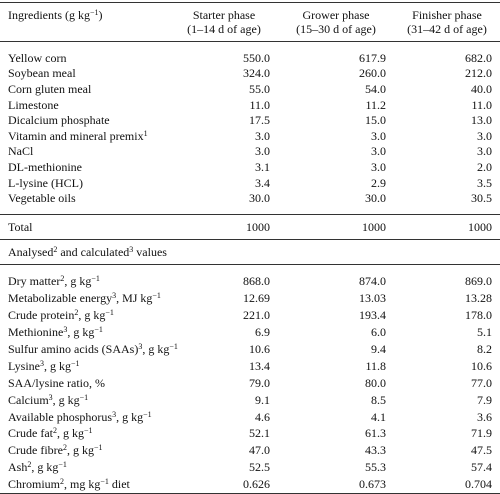  What do you see at coordinates (256, 298) in the screenshot?
I see `cell: 12.69` at bounding box center [256, 298].